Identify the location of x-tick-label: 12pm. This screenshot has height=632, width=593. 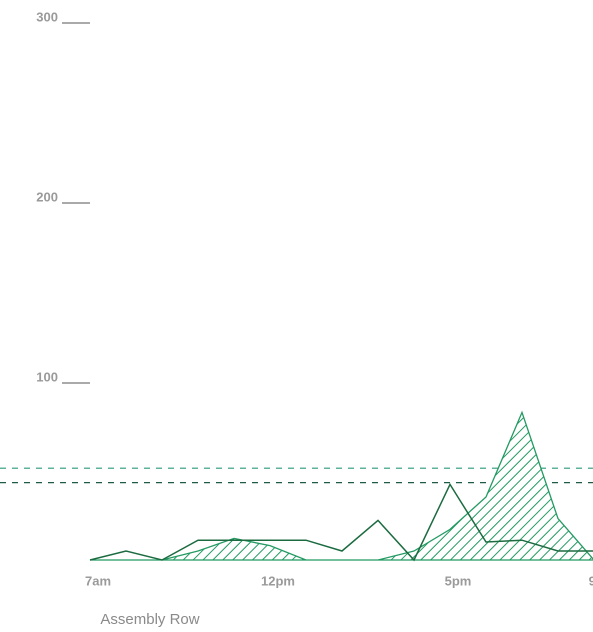
(278, 580).